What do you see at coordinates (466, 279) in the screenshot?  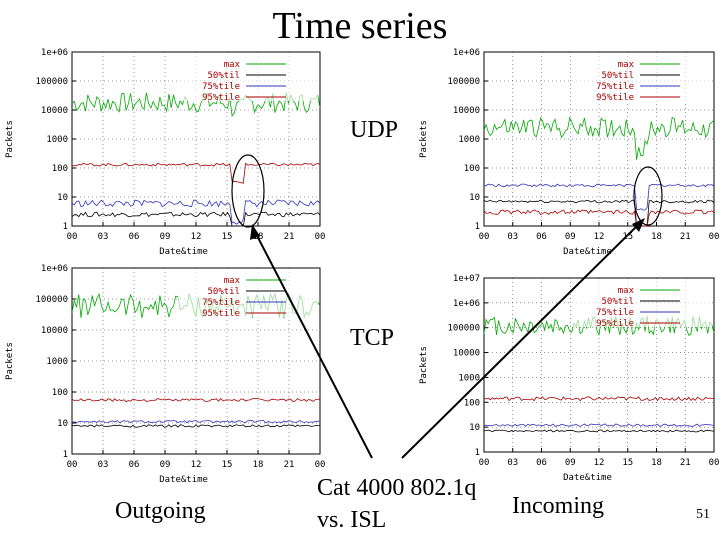 I see `y-tick-label: 1e+07` at bounding box center [466, 279].